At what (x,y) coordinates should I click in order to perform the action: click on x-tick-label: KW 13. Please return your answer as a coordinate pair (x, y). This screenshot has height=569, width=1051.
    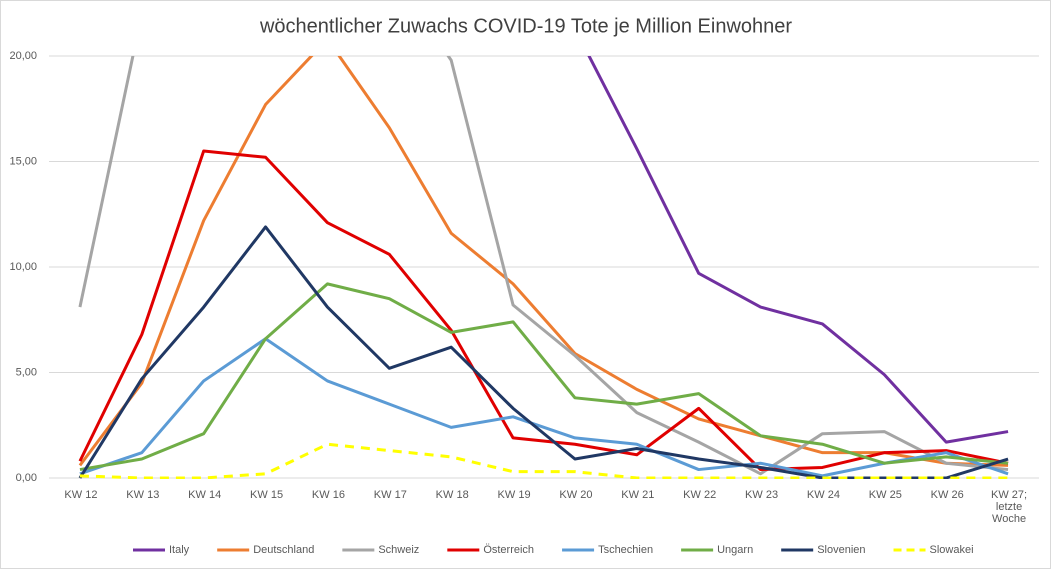
    Looking at the image, I should click on (143, 495).